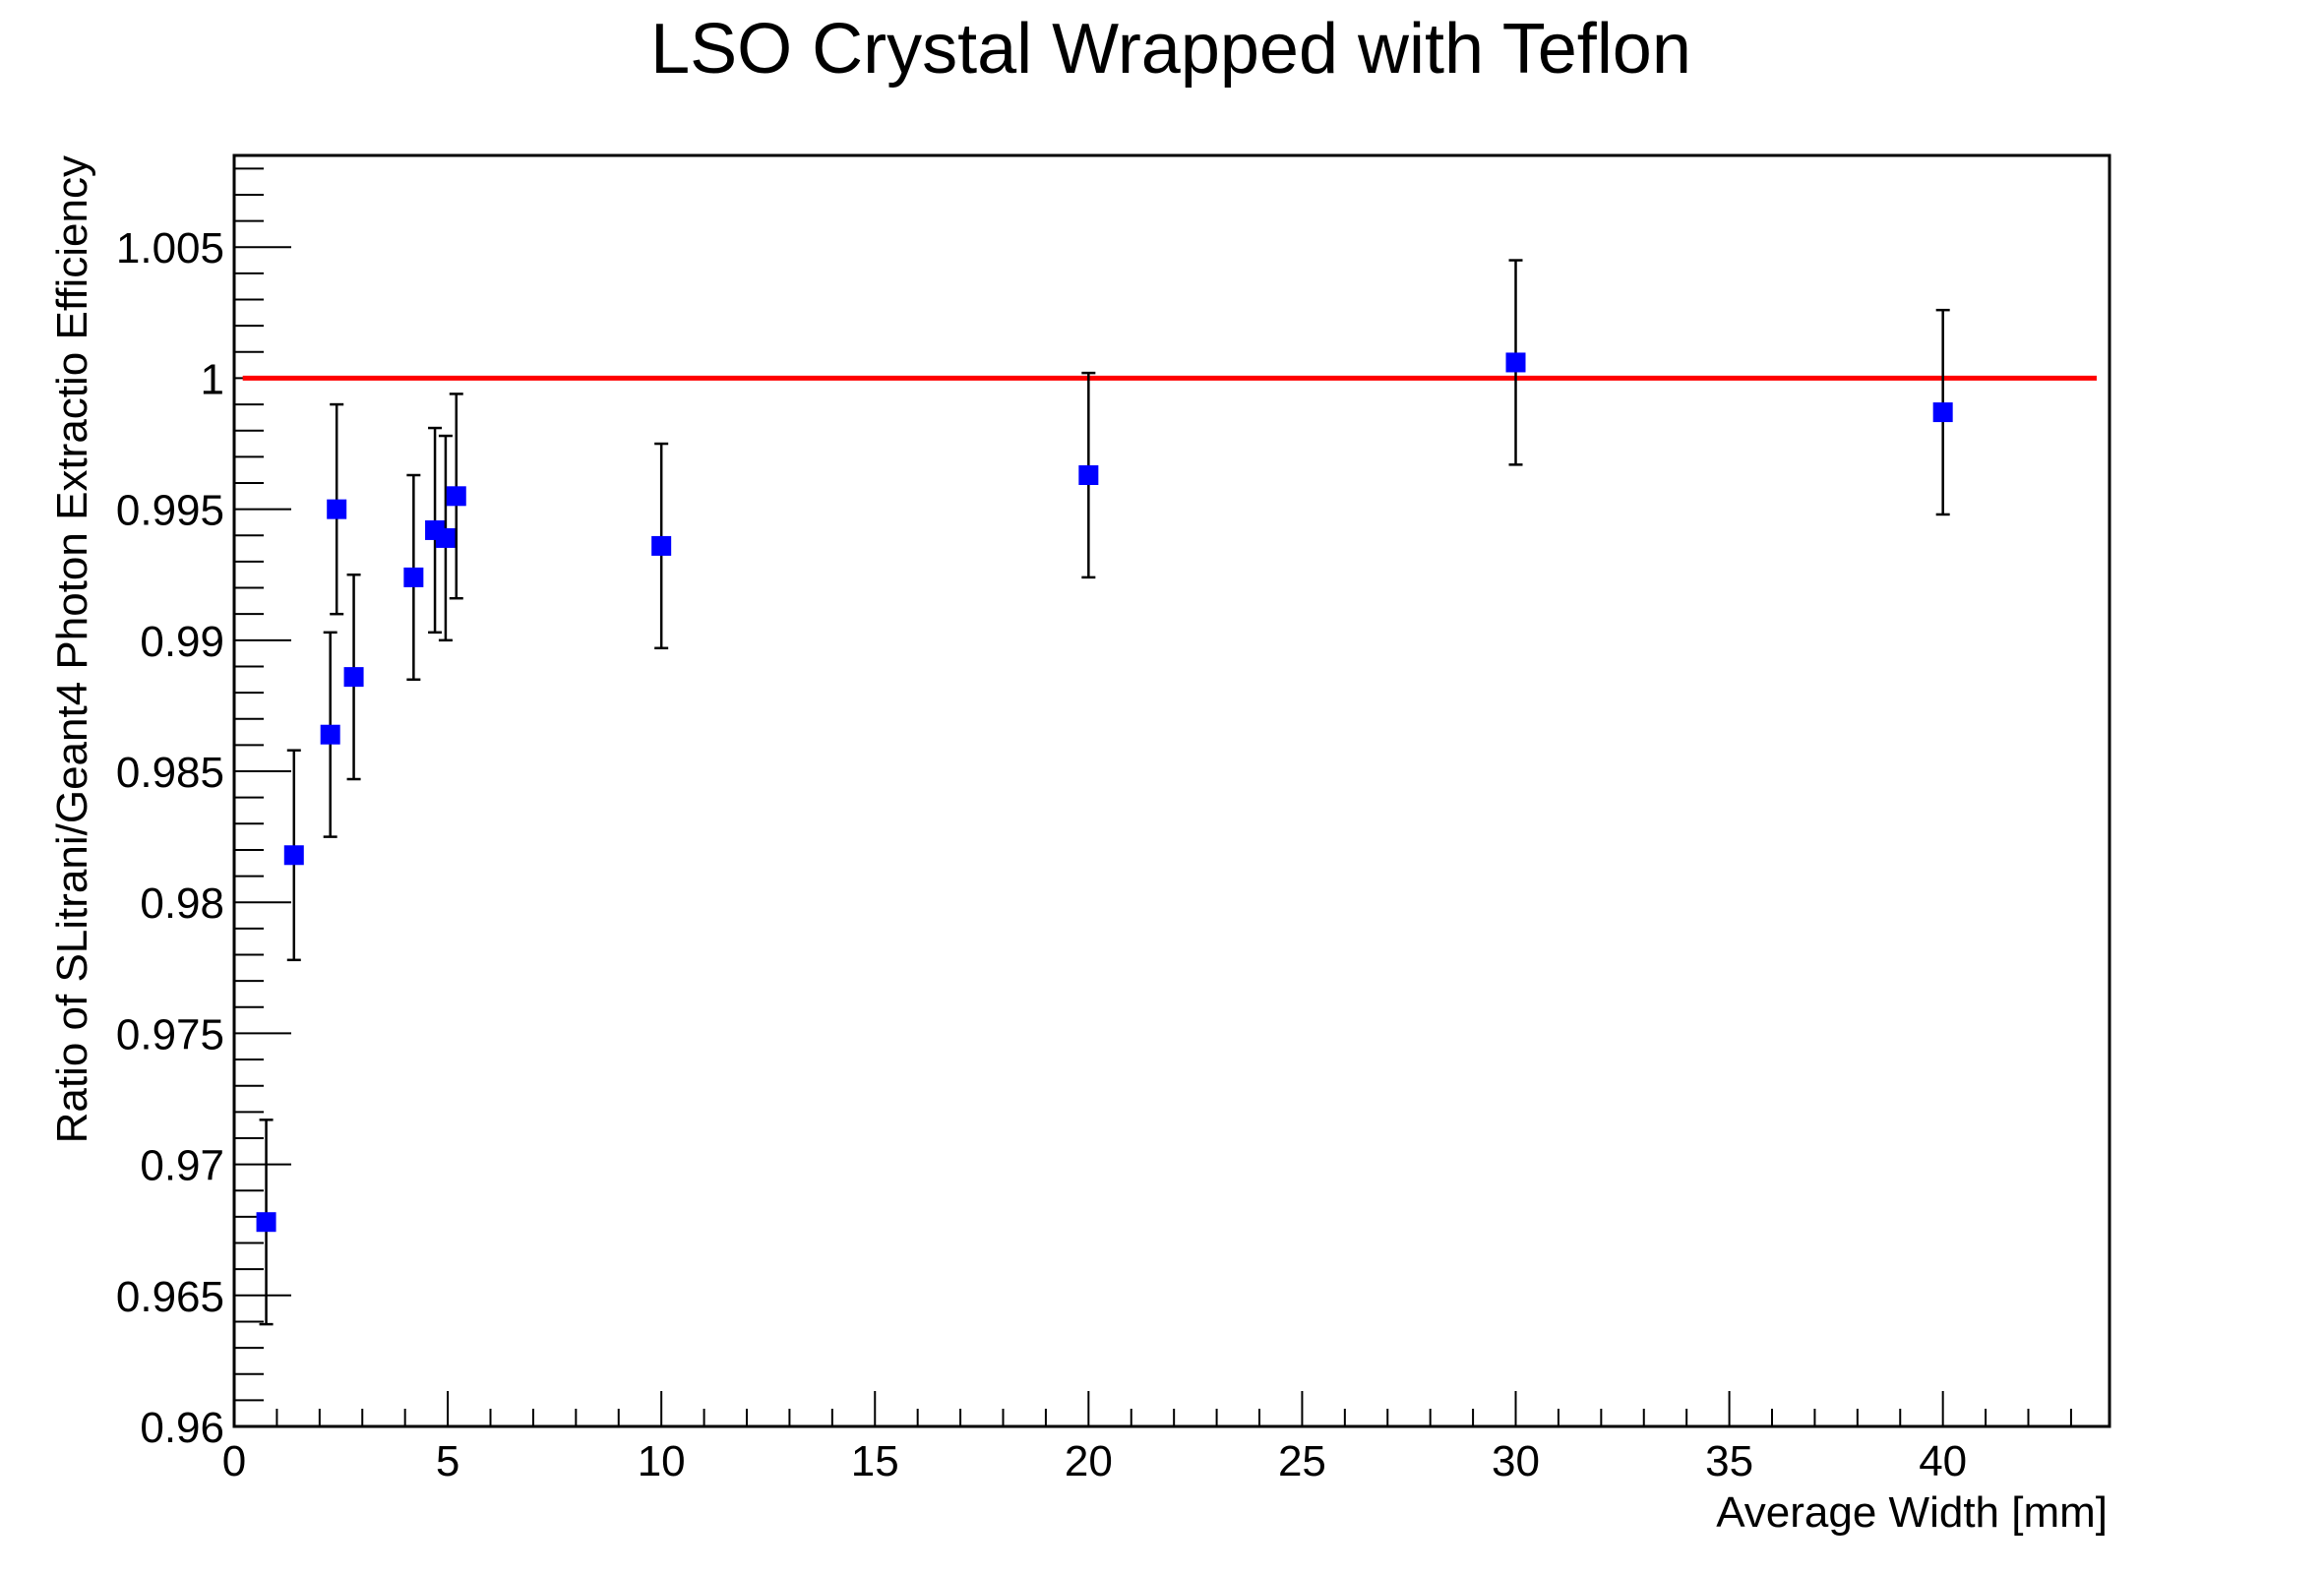 The image size is (2324, 1574). I want to click on x-tick-label: 20, so click(1089, 1461).